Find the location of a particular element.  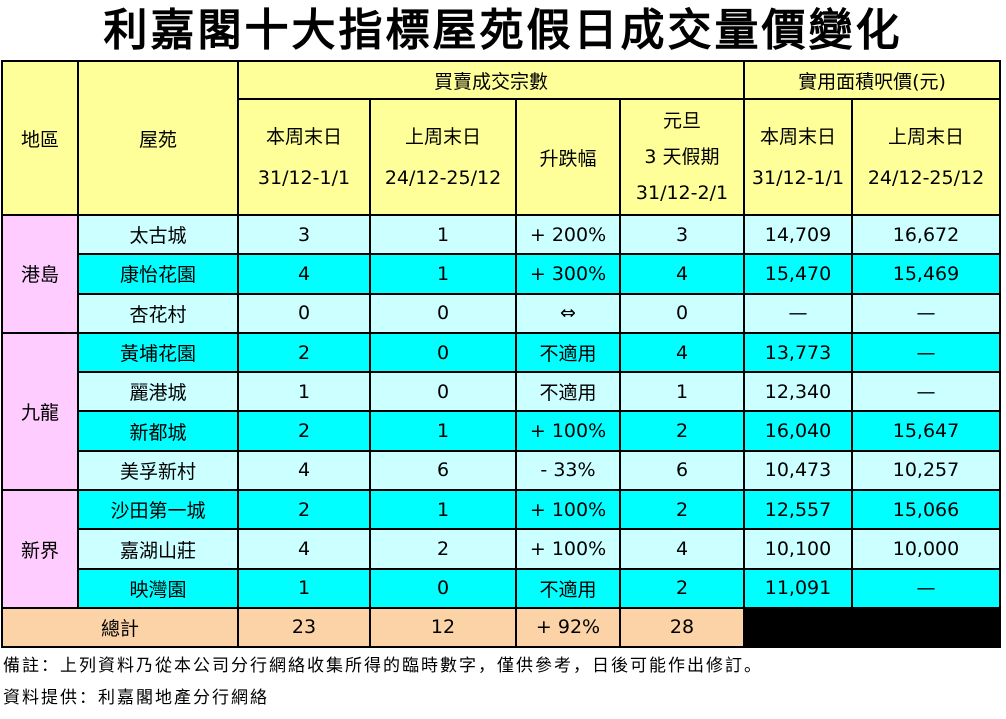

table-row: 嘉湖山莊 4 2 + 100% 4 10,100 10,000 is located at coordinates (501, 549).